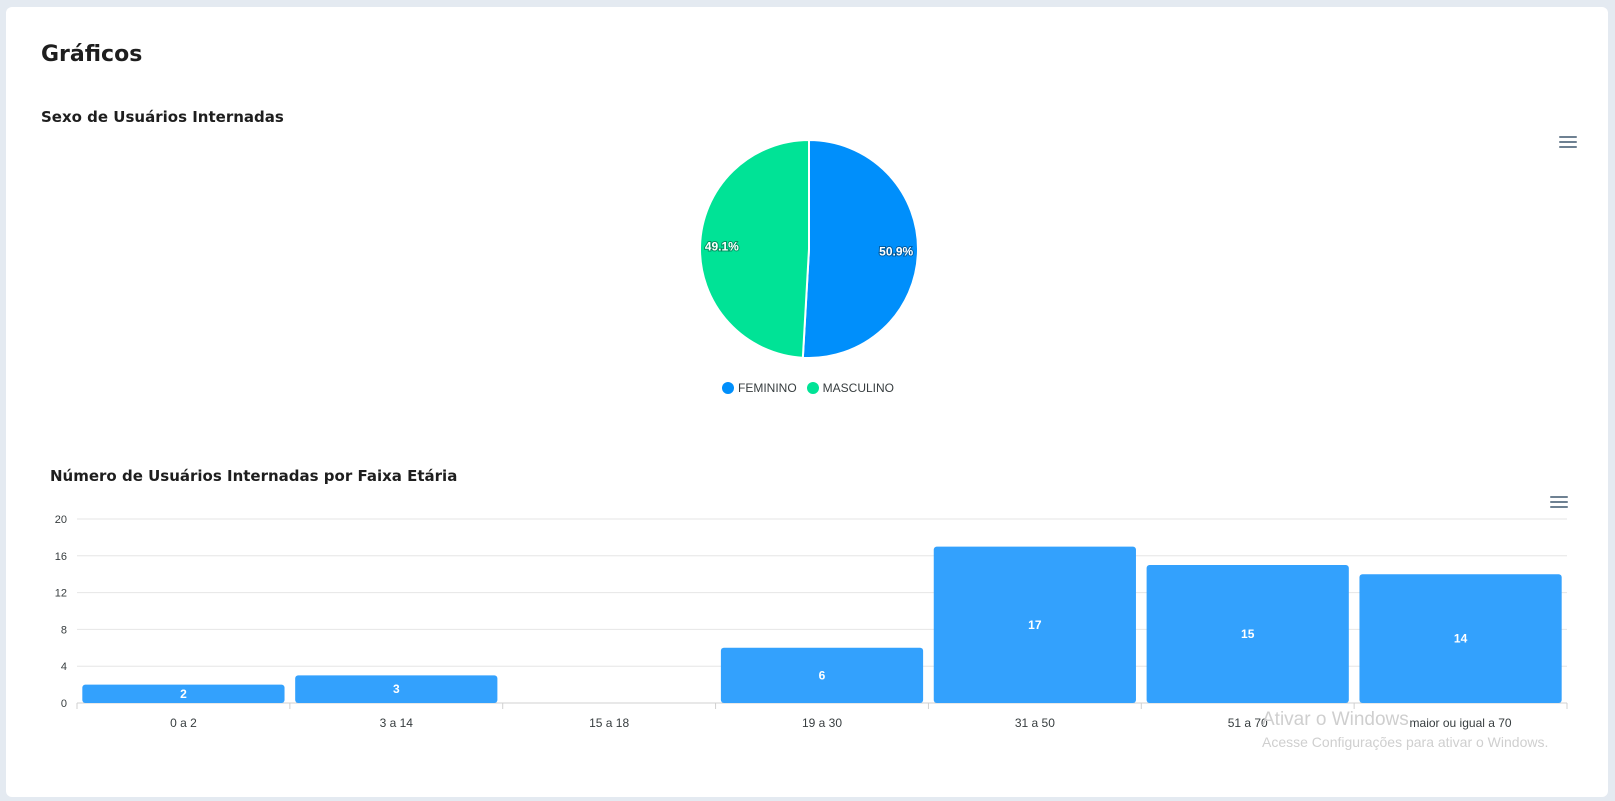 This screenshot has width=1615, height=801. I want to click on pie-data-label-feminino: 50.9%, so click(896, 251).